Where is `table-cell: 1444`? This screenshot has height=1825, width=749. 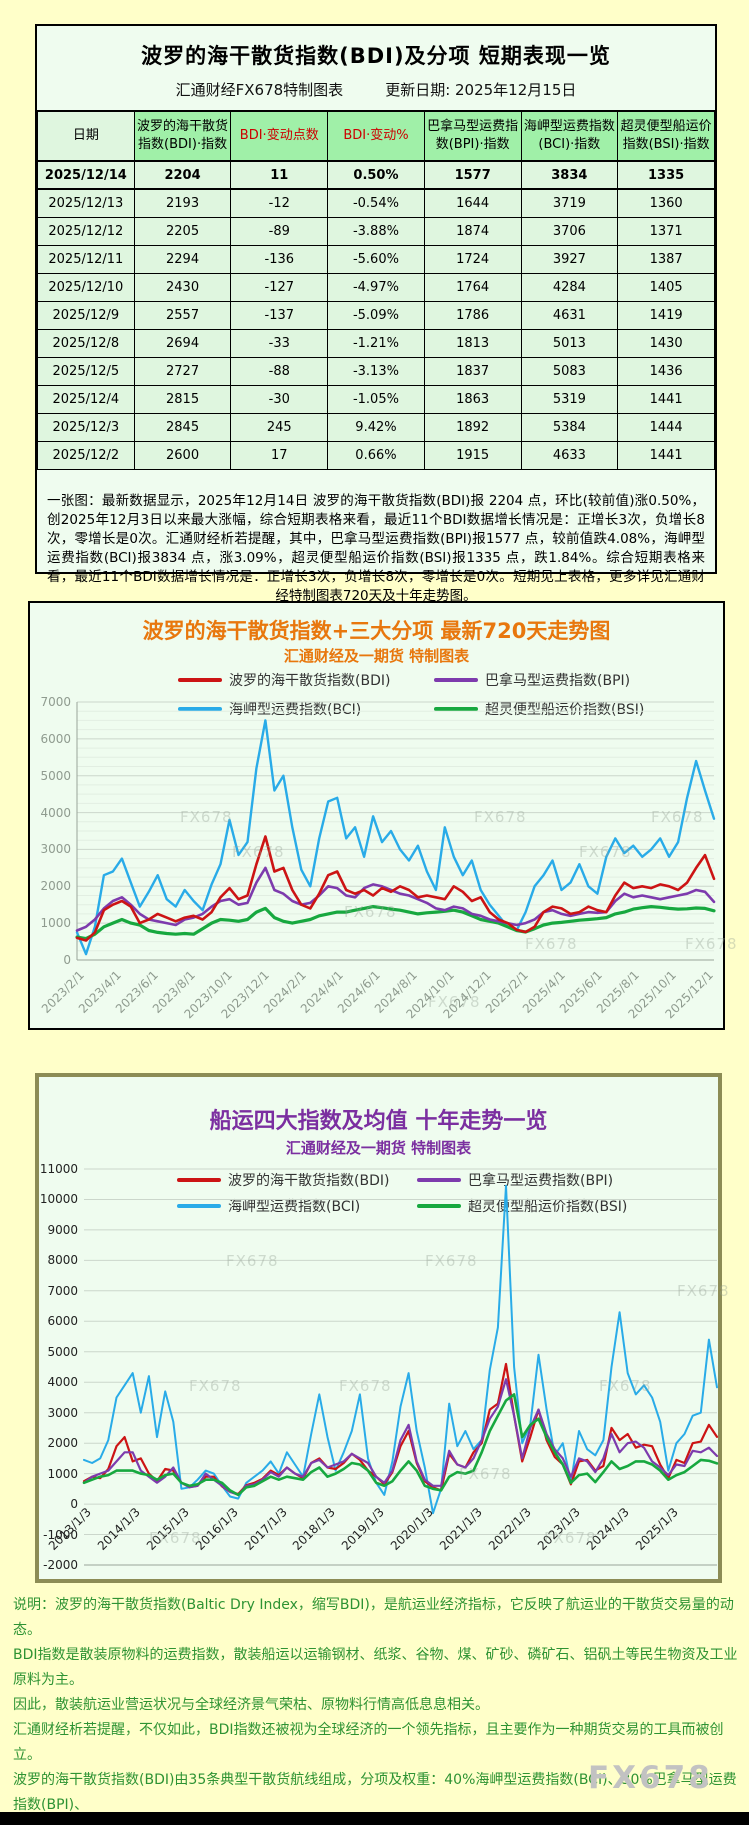 table-cell: 1444 is located at coordinates (666, 427).